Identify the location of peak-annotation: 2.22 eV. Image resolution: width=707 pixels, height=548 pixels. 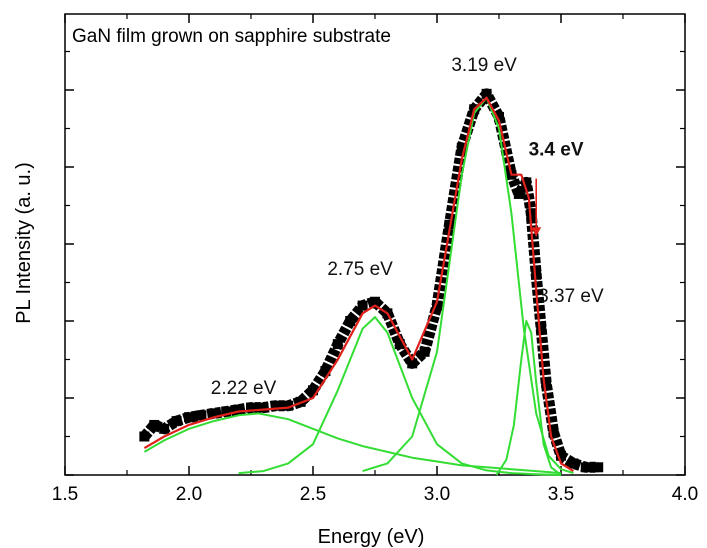
(244, 388).